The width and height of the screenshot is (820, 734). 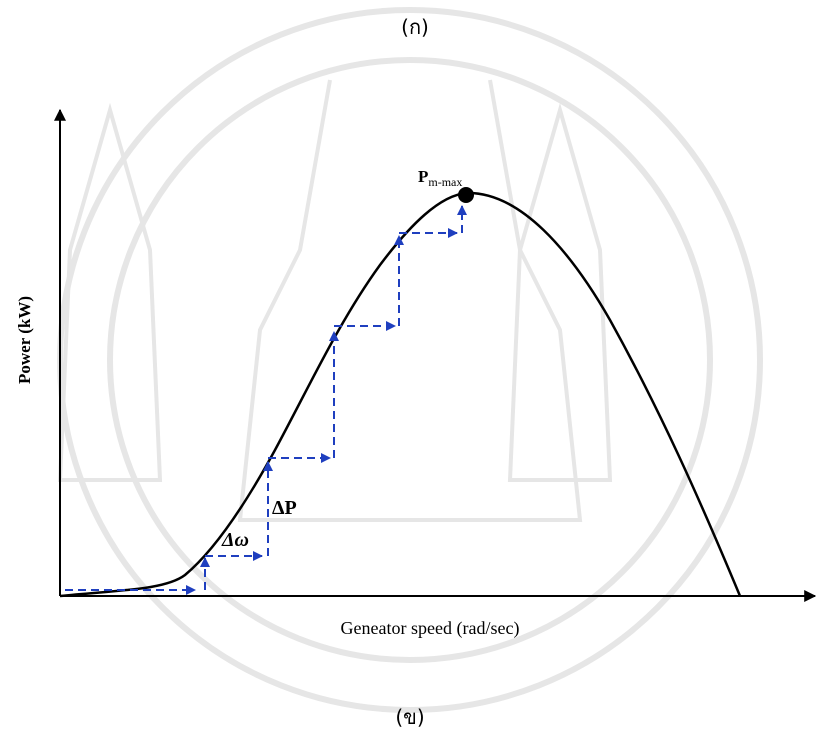 What do you see at coordinates (24, 340) in the screenshot?
I see `y-axis-label: Power (kW)` at bounding box center [24, 340].